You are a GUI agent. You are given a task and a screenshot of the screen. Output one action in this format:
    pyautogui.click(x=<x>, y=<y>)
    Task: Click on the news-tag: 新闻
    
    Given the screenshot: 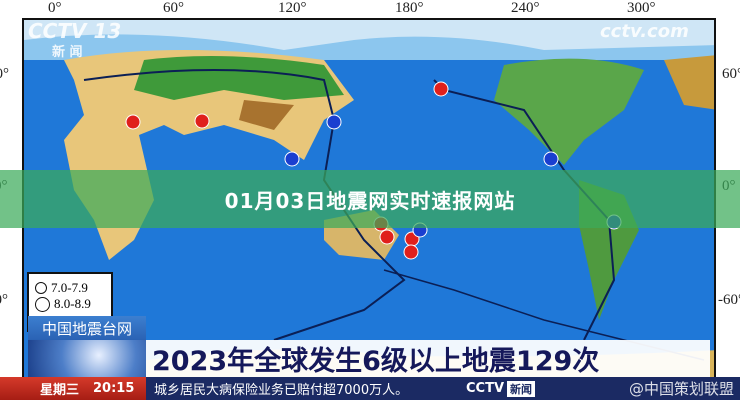 What is the action you would take?
    pyautogui.click(x=521, y=388)
    